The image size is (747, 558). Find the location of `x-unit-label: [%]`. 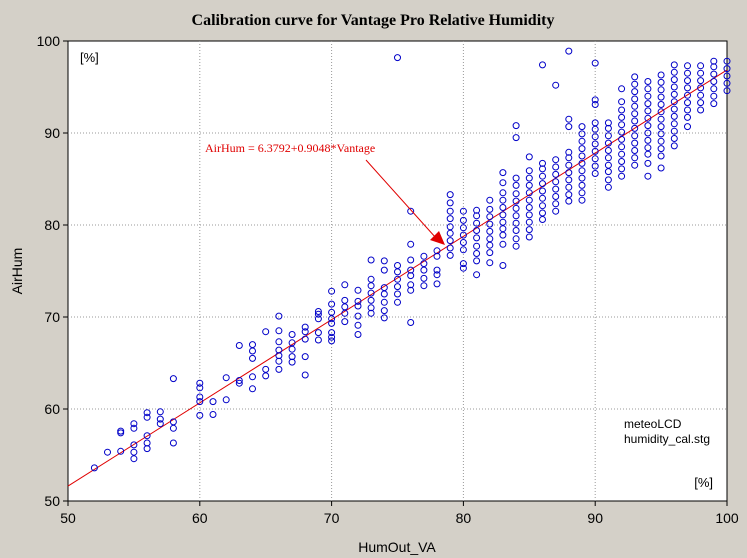

x-unit-label: [%] is located at coordinates (703, 482).